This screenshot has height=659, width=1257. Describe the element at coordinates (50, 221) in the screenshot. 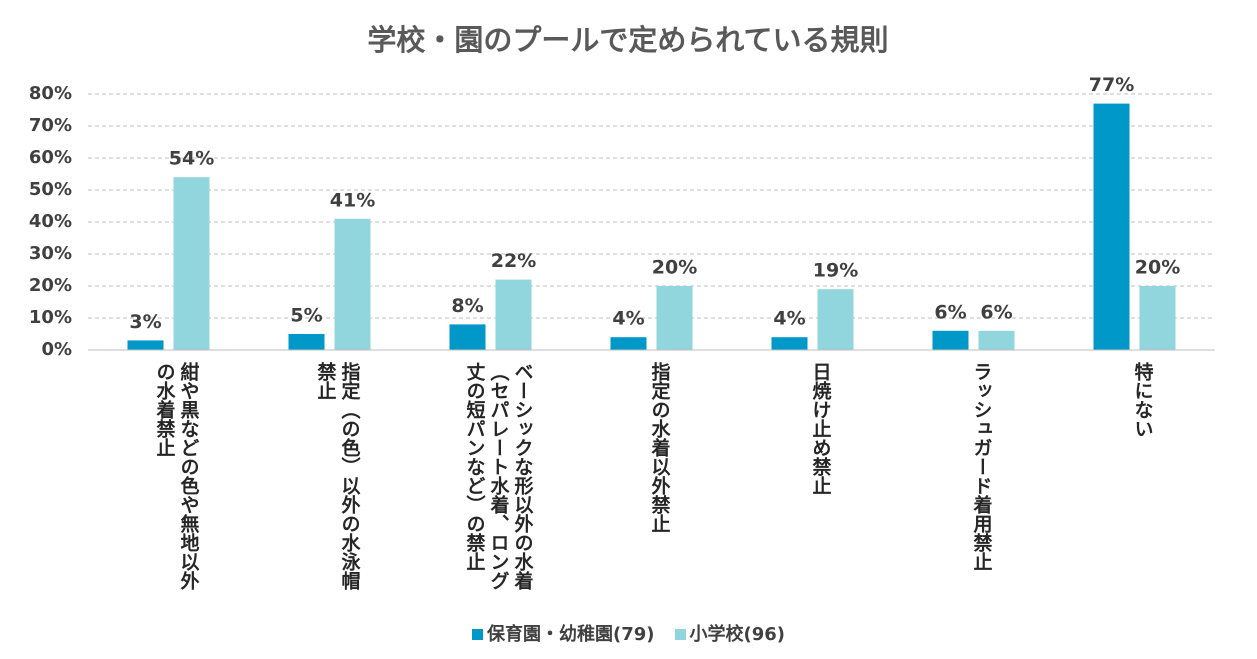

I see `y-tick-label: 40%` at that location.